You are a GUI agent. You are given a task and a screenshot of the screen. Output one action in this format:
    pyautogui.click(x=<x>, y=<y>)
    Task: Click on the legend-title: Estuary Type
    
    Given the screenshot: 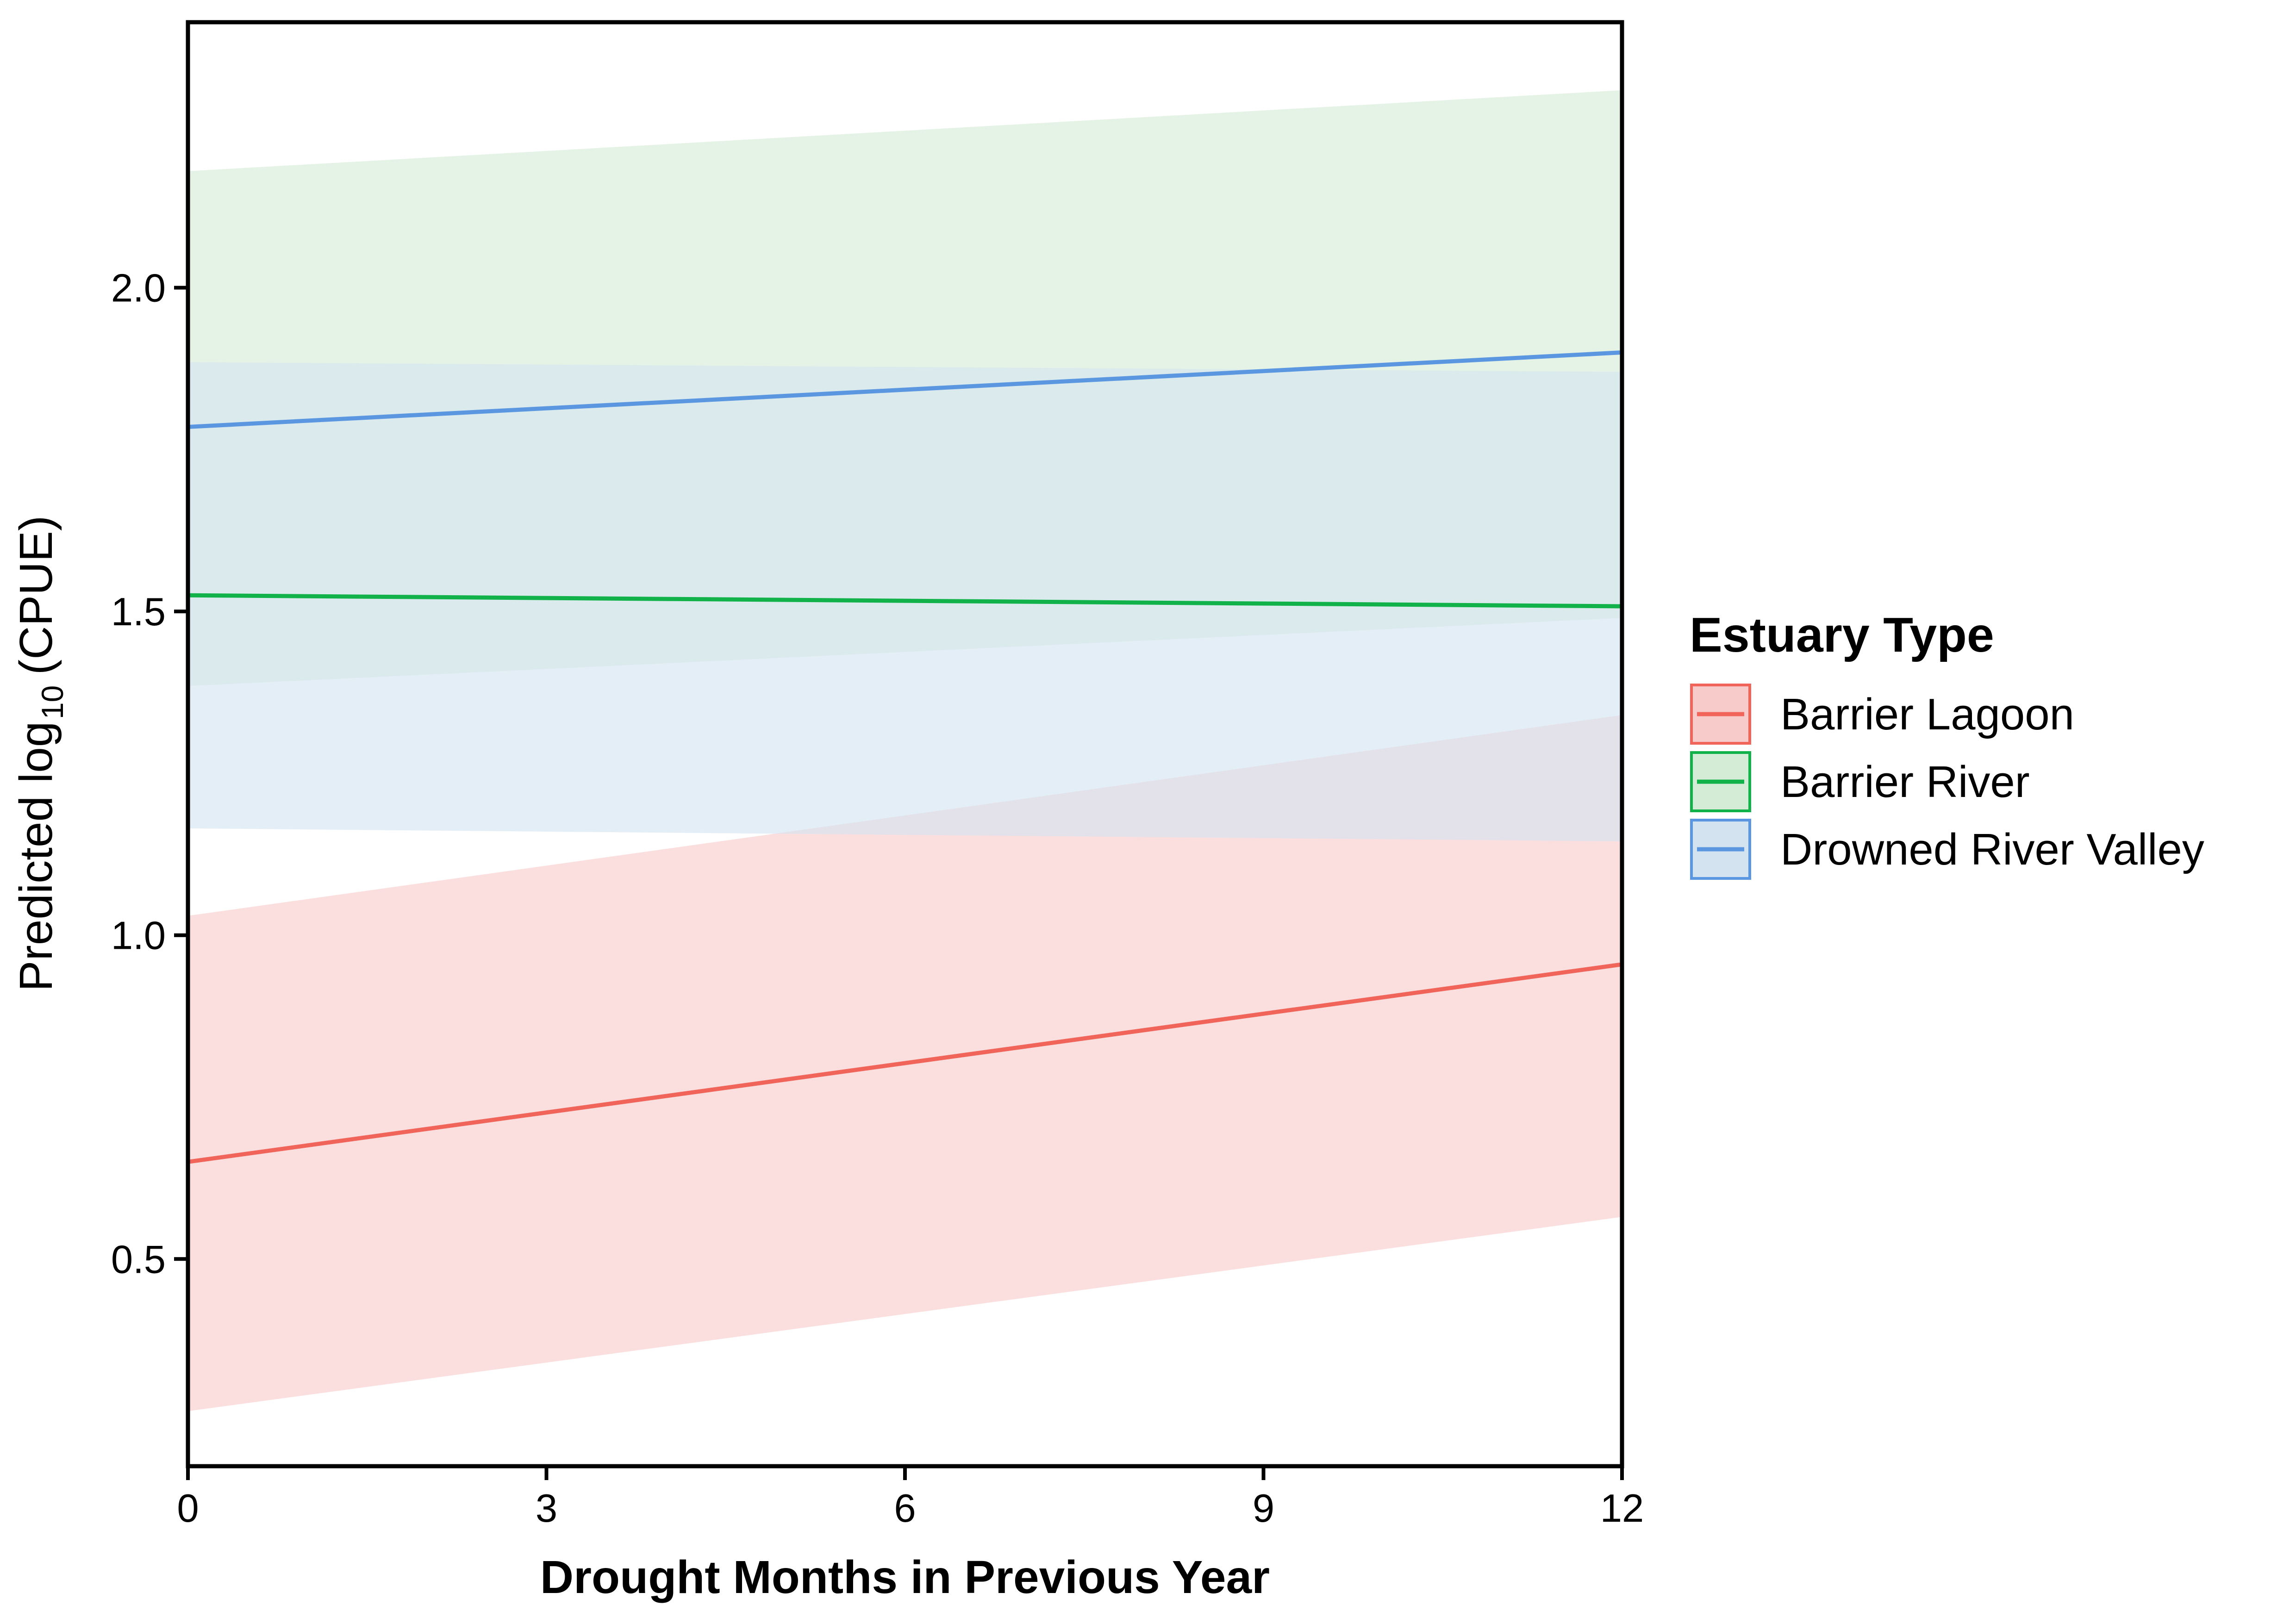 What is the action you would take?
    pyautogui.click(x=1842, y=635)
    